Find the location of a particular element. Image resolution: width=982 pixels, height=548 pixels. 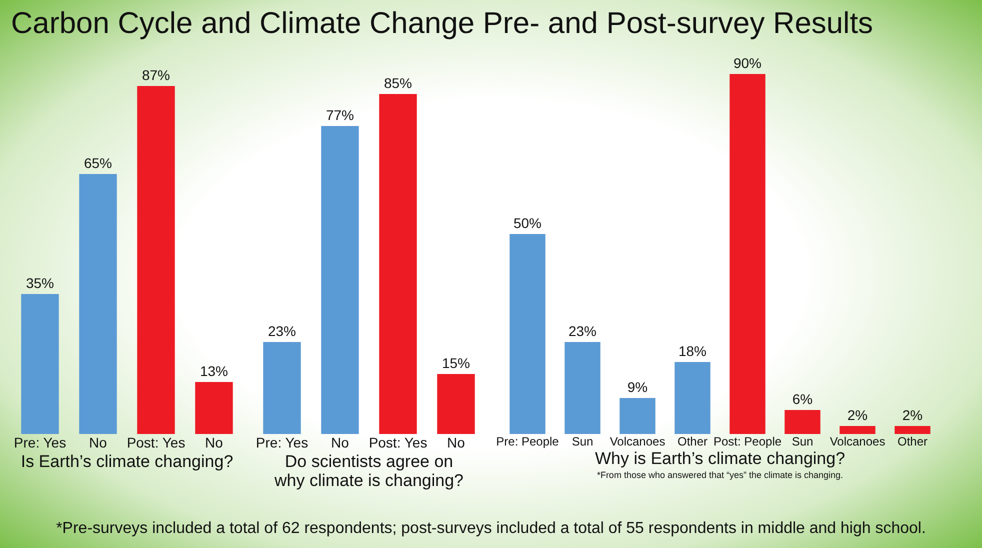

data-label: 15% is located at coordinates (456, 363).